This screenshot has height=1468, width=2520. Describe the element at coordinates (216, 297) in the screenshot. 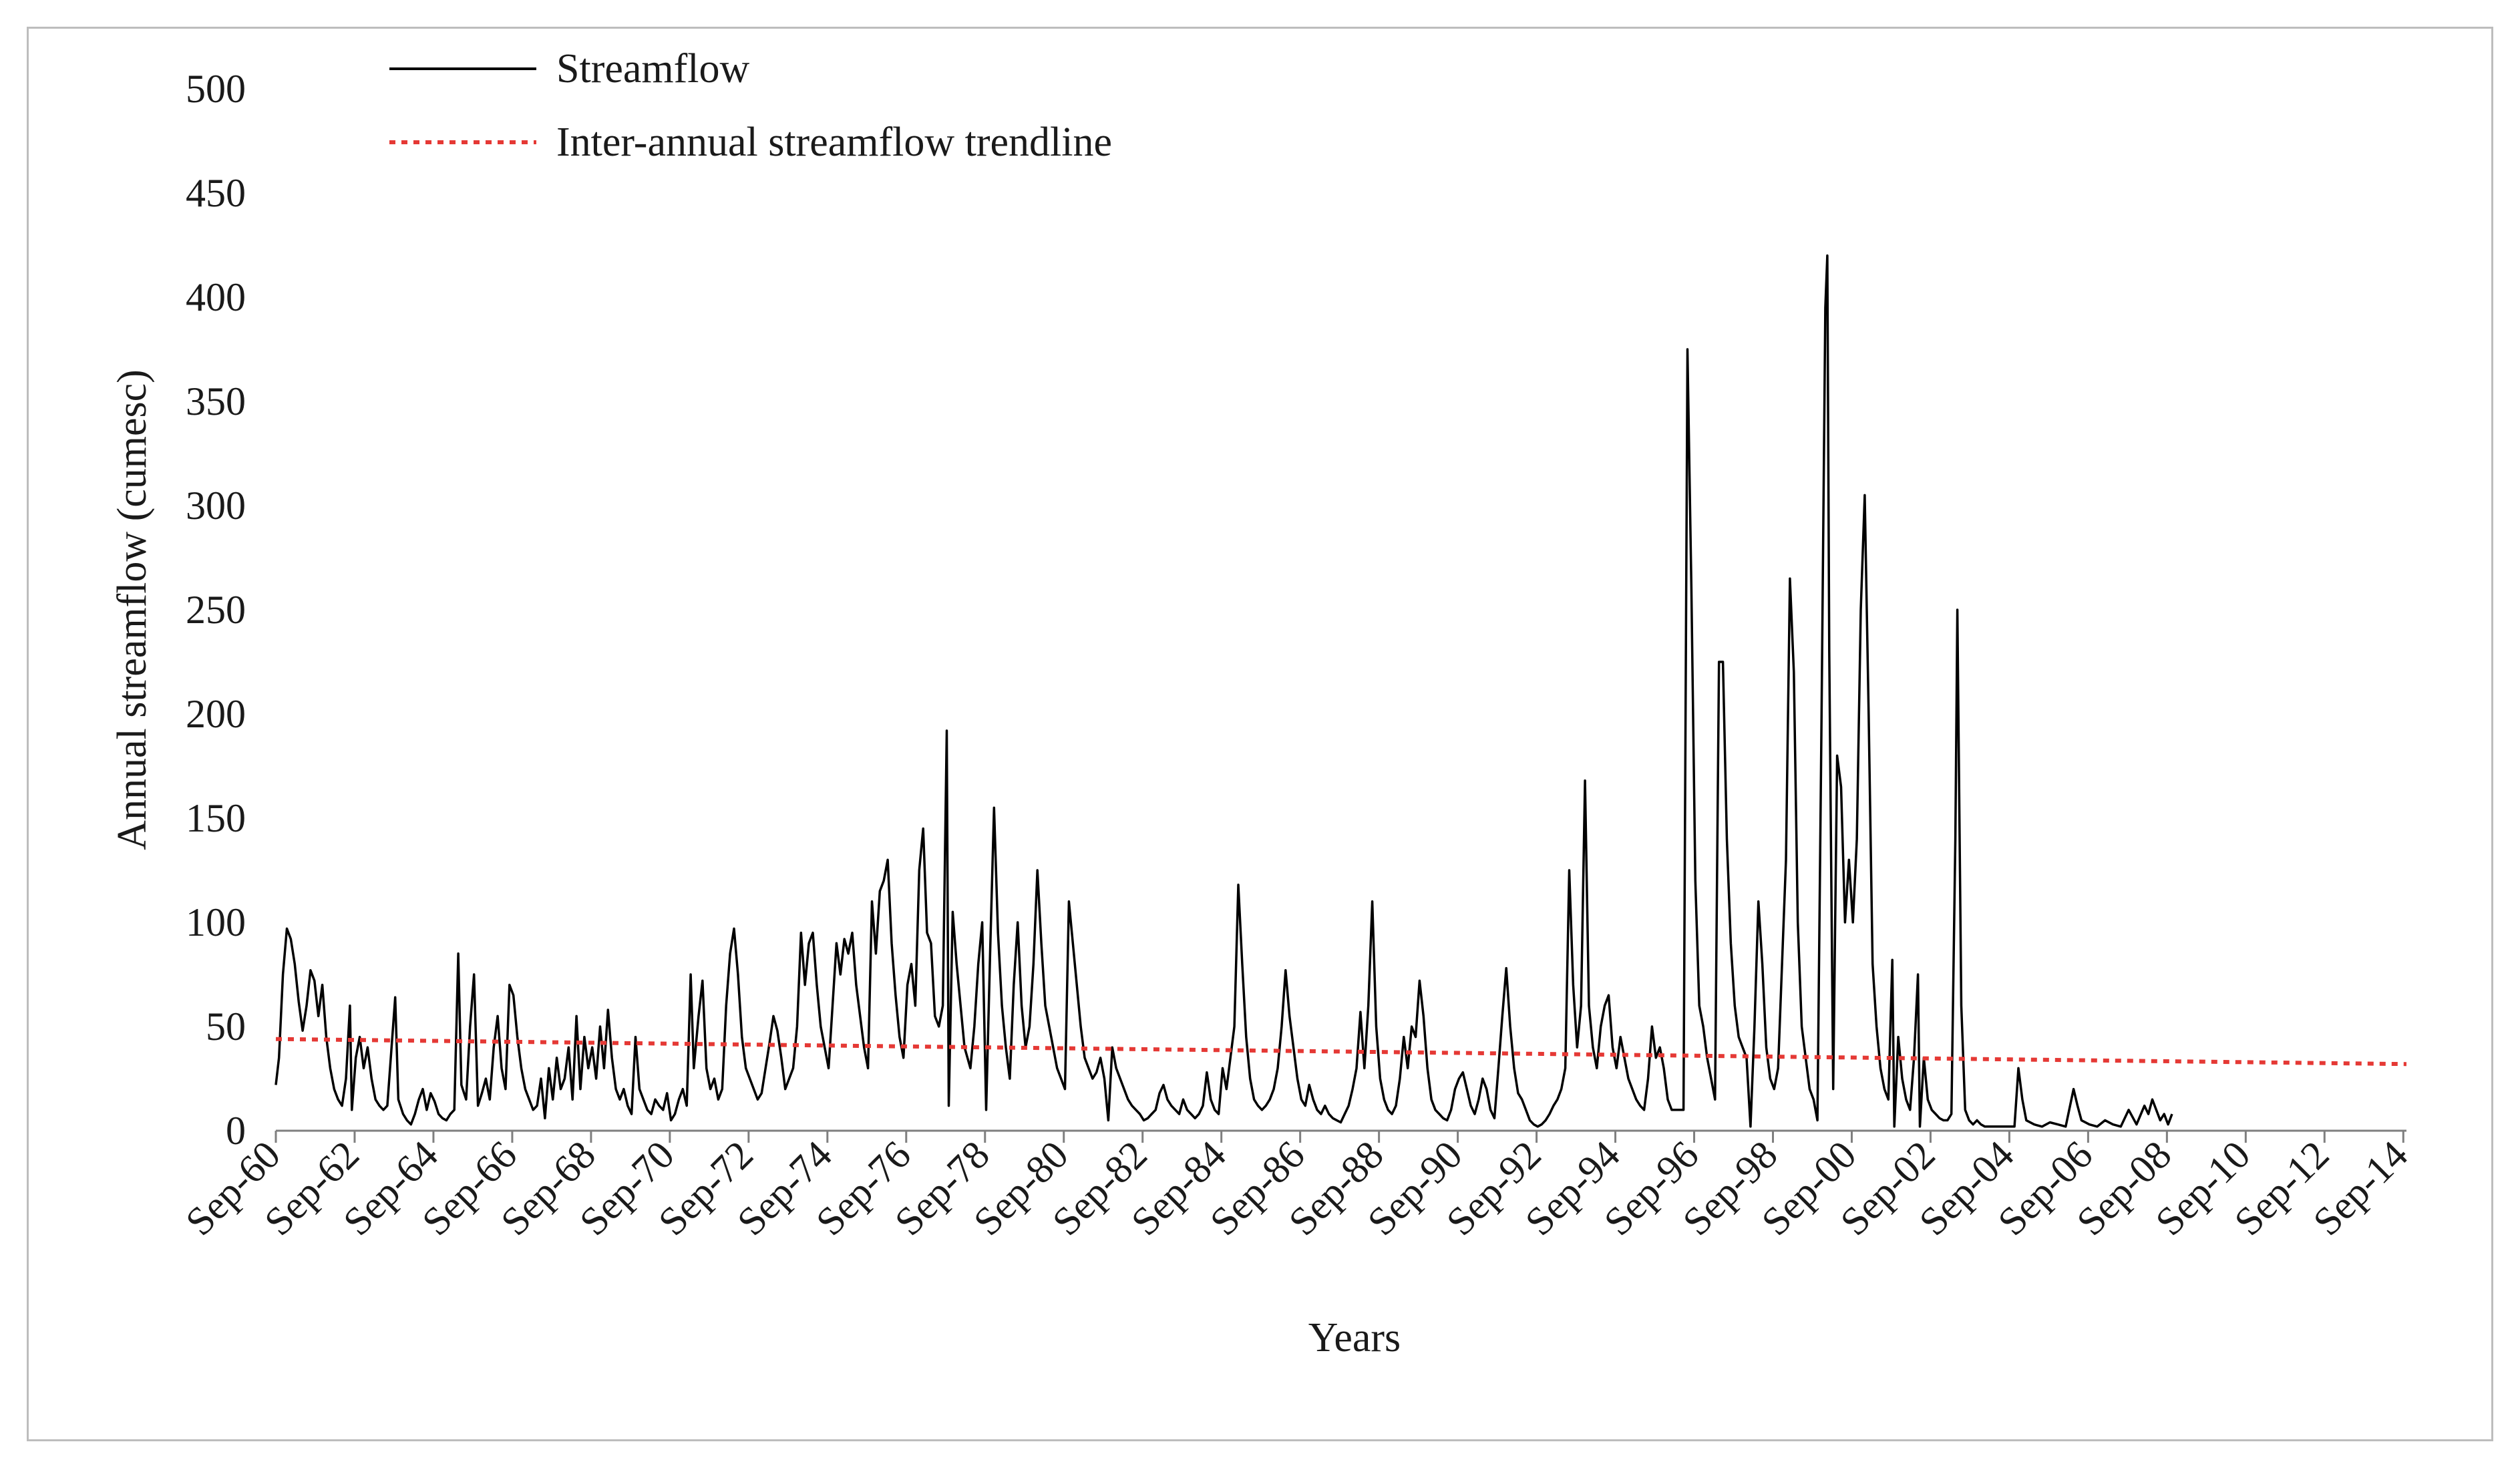

I see `y-tick-label: 400` at that location.